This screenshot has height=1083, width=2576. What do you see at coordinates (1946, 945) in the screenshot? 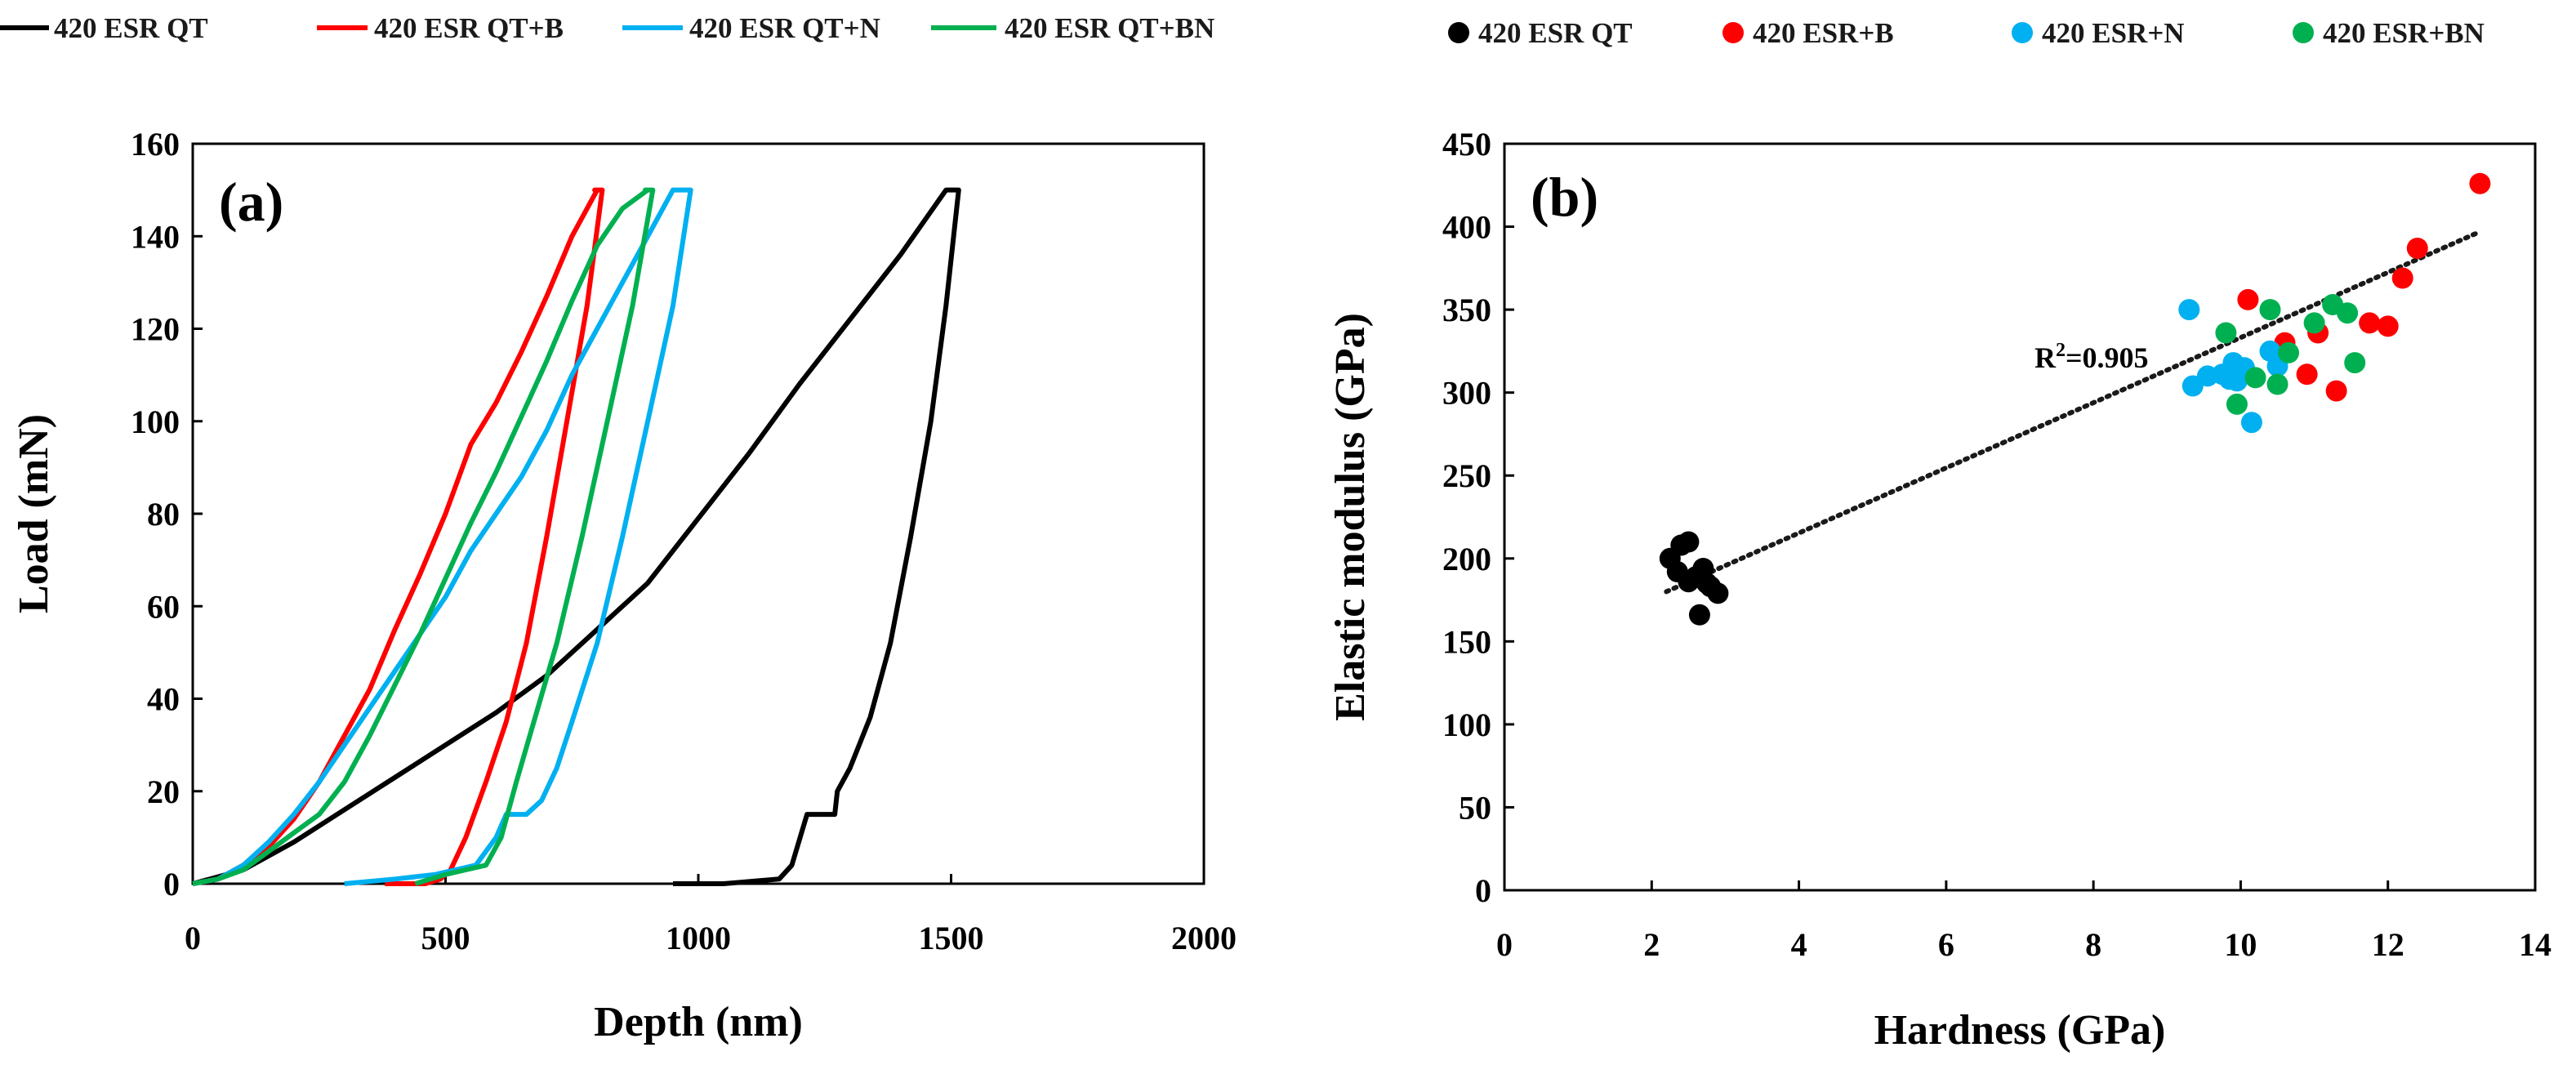
I see `chart-b-xtick-label-6: 6` at bounding box center [1946, 945].